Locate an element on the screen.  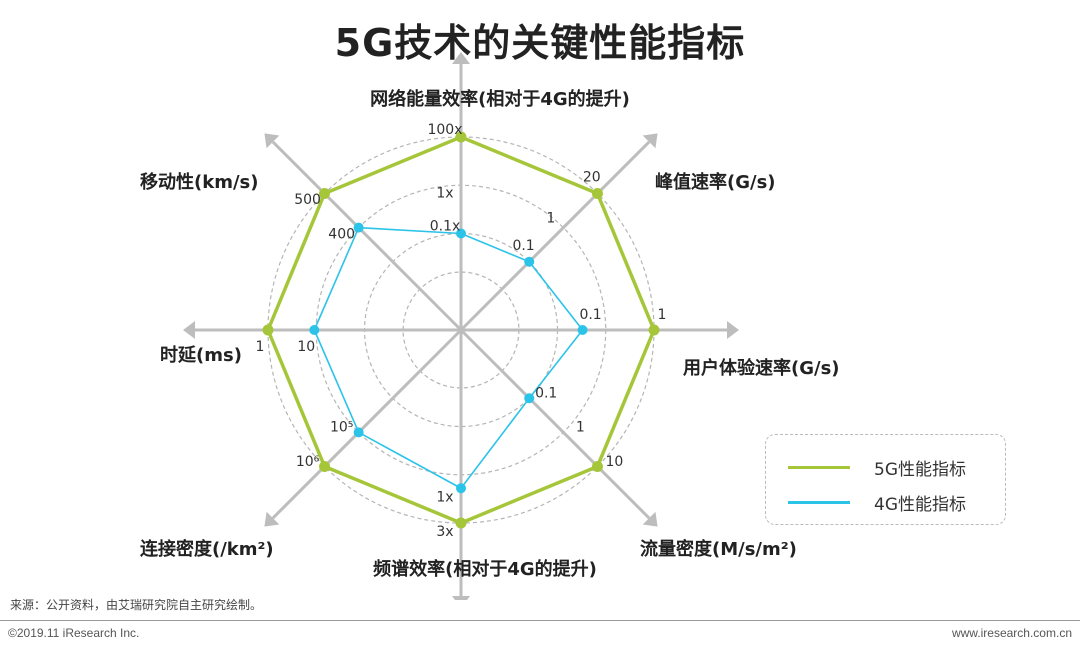
legend-item-4g: 4G性能指标 is located at coordinates (877, 502).